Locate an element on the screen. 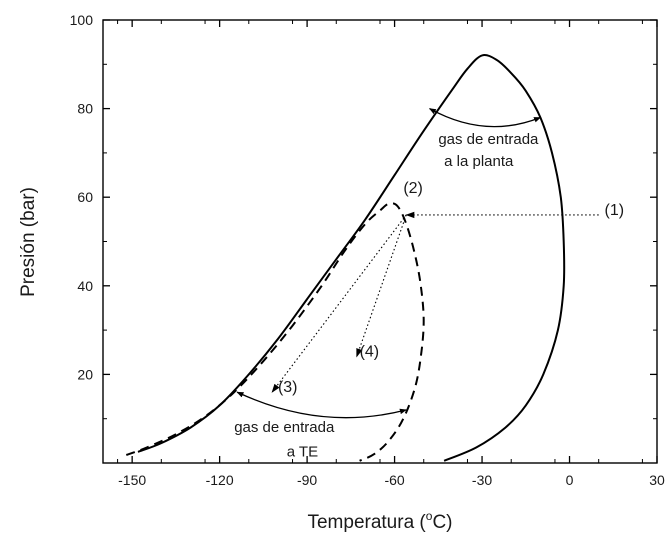 The height and width of the screenshot is (538, 667). x-tick-label: 30 is located at coordinates (657, 480).